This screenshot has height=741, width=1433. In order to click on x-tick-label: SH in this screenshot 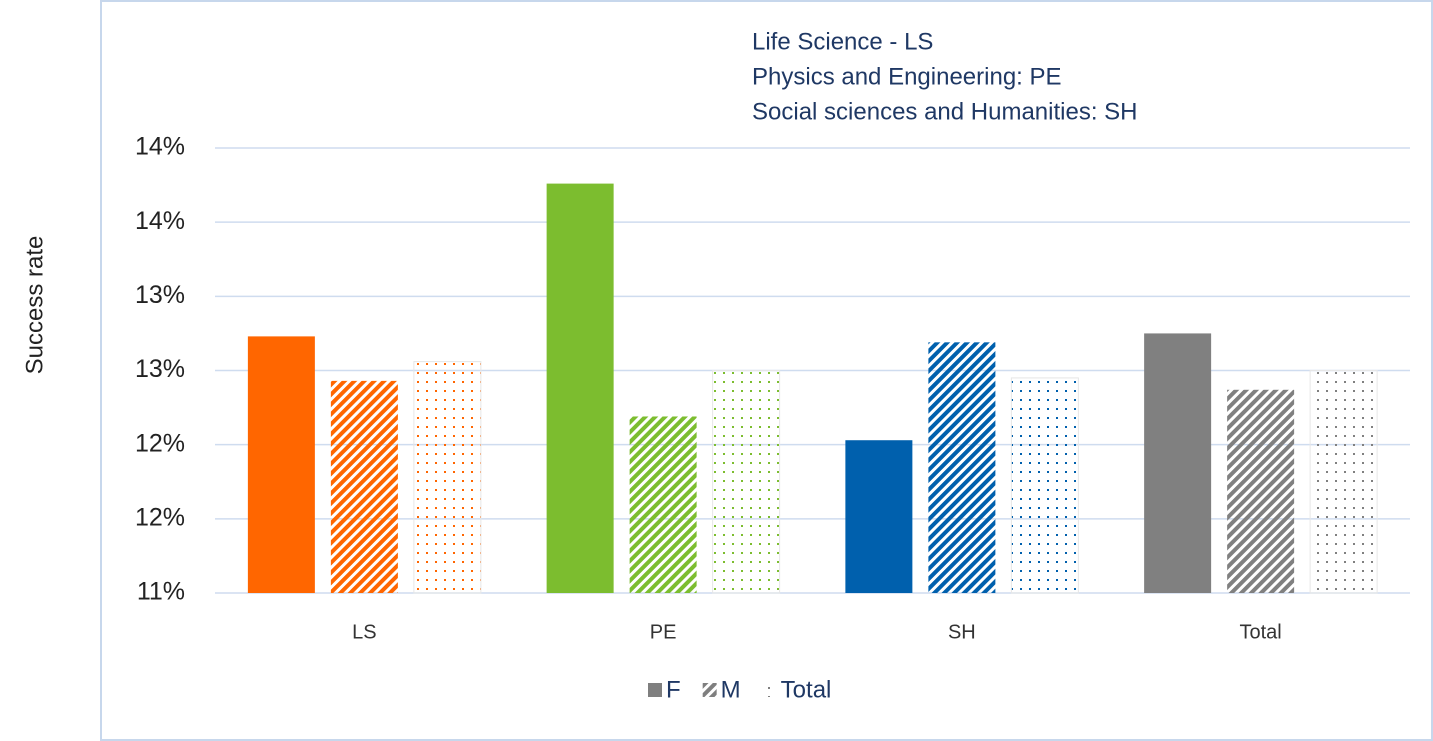, I will do `click(962, 632)`.